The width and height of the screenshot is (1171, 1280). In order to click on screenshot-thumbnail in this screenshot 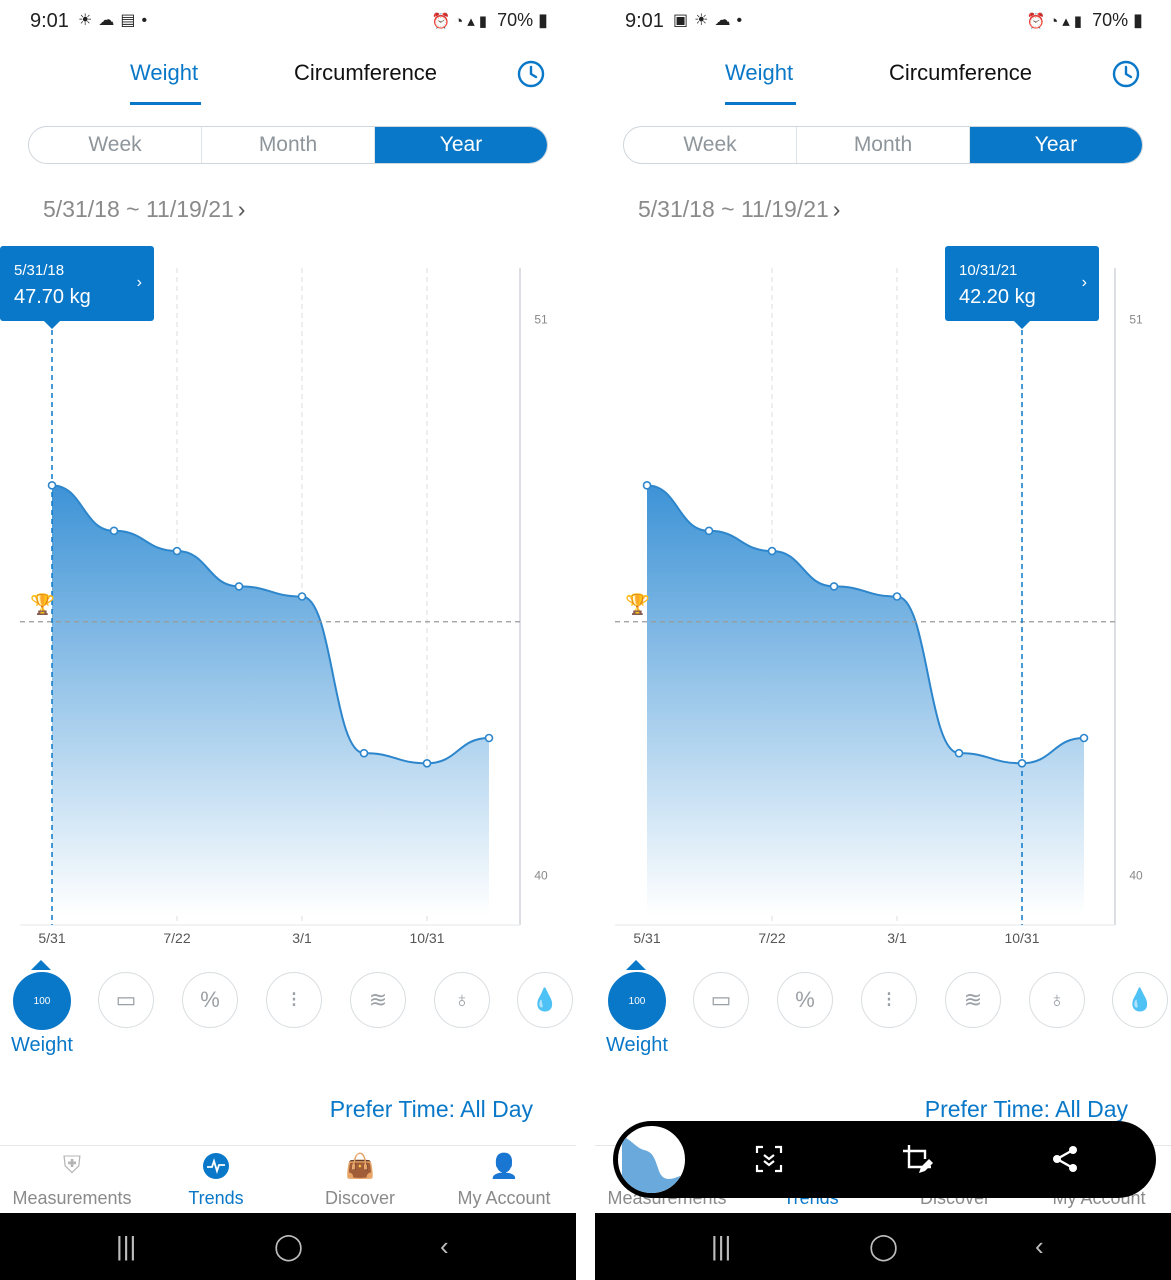, I will do `click(651, 1159)`.